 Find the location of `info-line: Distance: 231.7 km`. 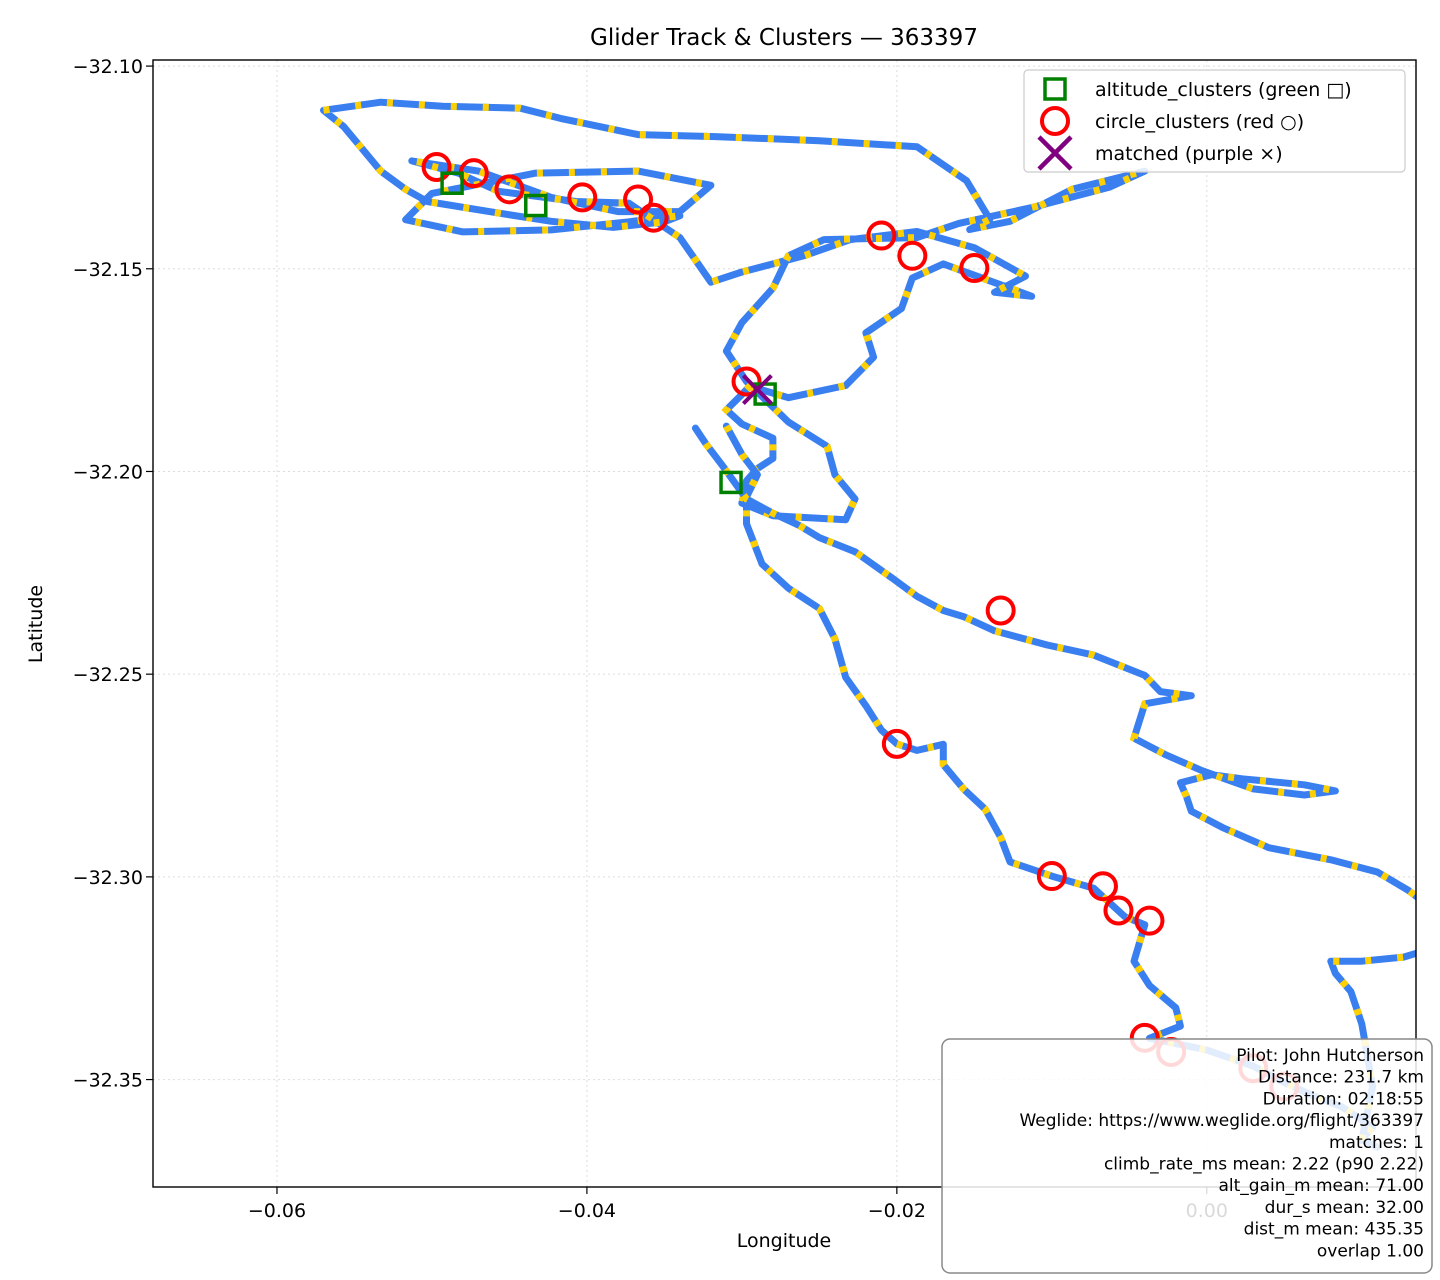

info-line: Distance: 231.7 km is located at coordinates (1341, 1078).